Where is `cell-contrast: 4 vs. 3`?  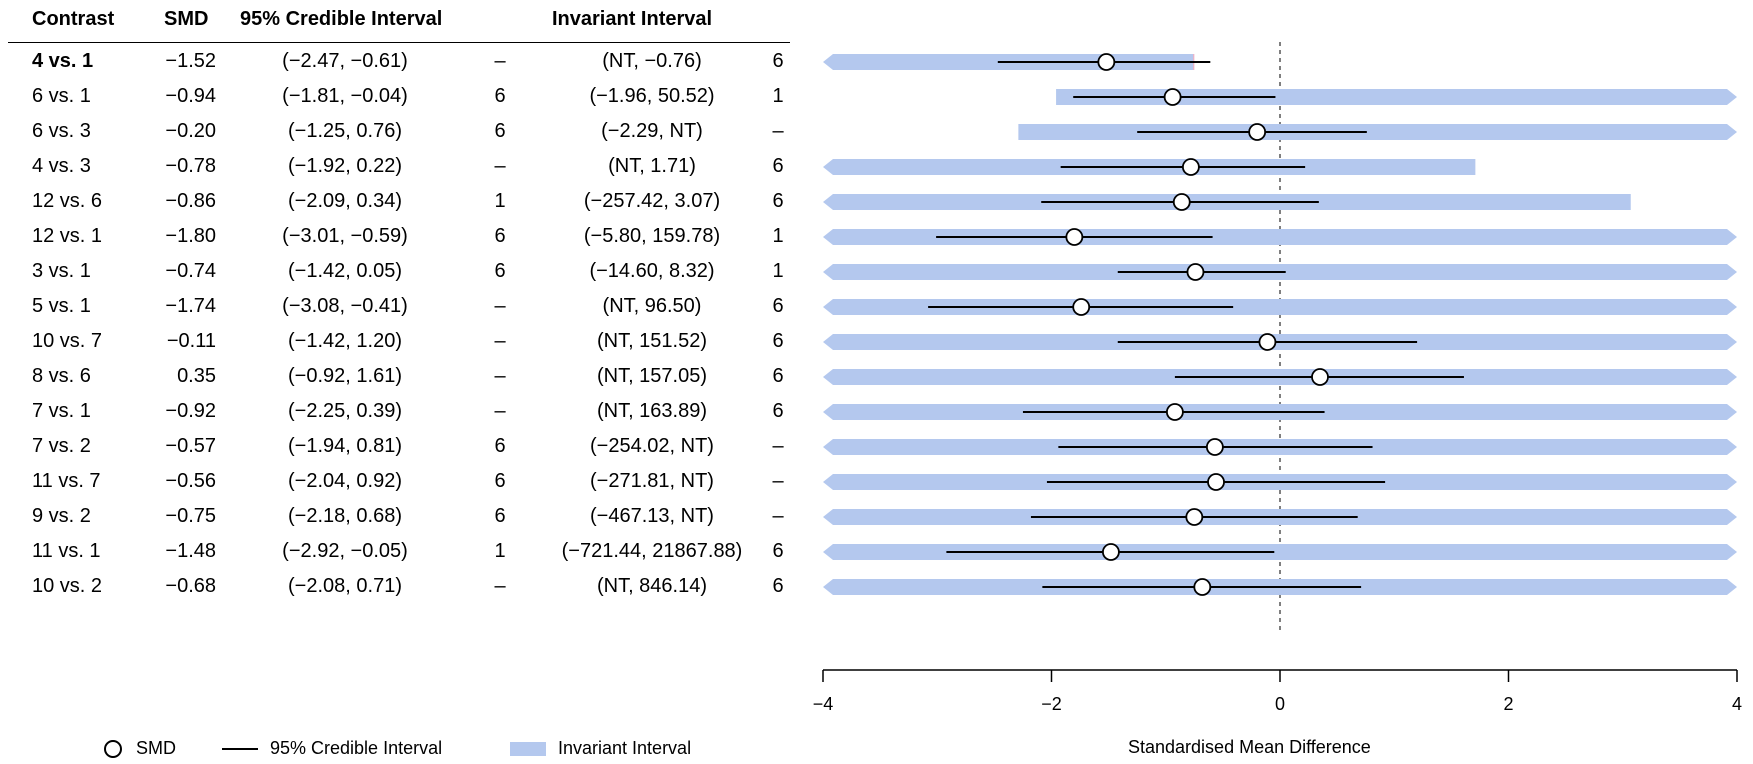
cell-contrast: 4 vs. 3 is located at coordinates (61, 166).